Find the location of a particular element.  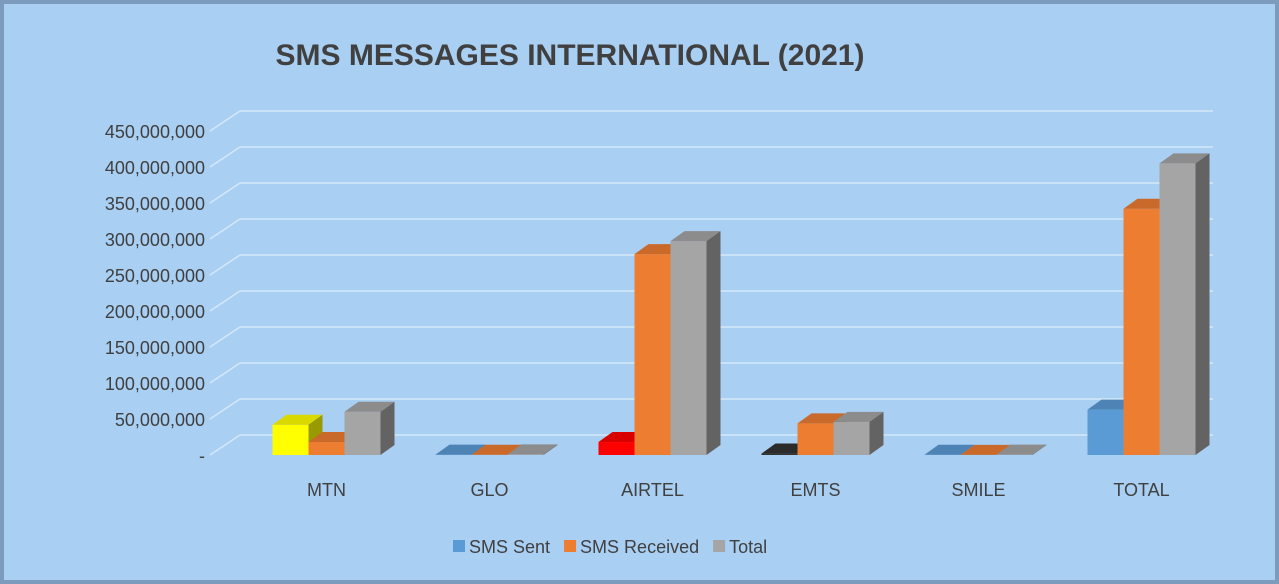

x-tick-label: AIRTEL is located at coordinates (652, 490).